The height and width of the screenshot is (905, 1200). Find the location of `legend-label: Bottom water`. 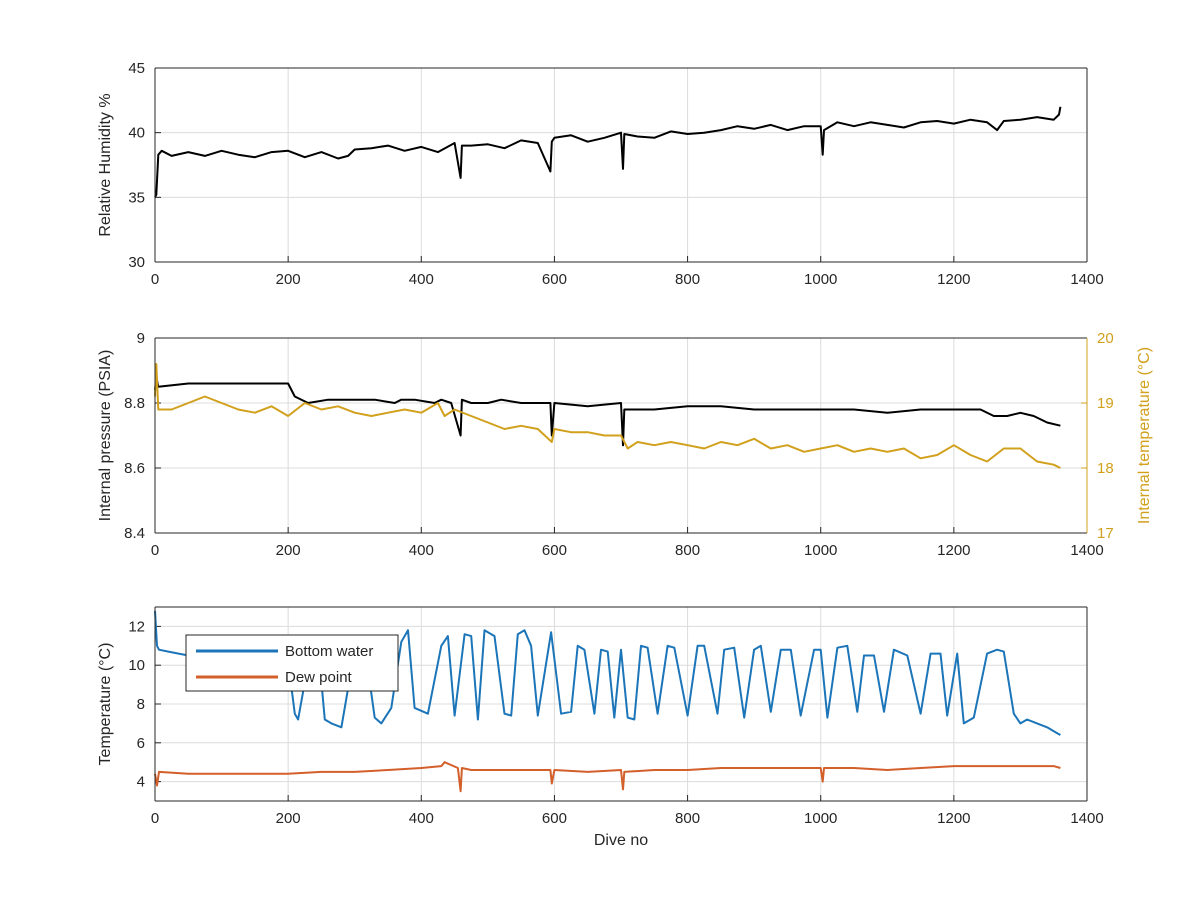

legend-label: Bottom water is located at coordinates (329, 651).